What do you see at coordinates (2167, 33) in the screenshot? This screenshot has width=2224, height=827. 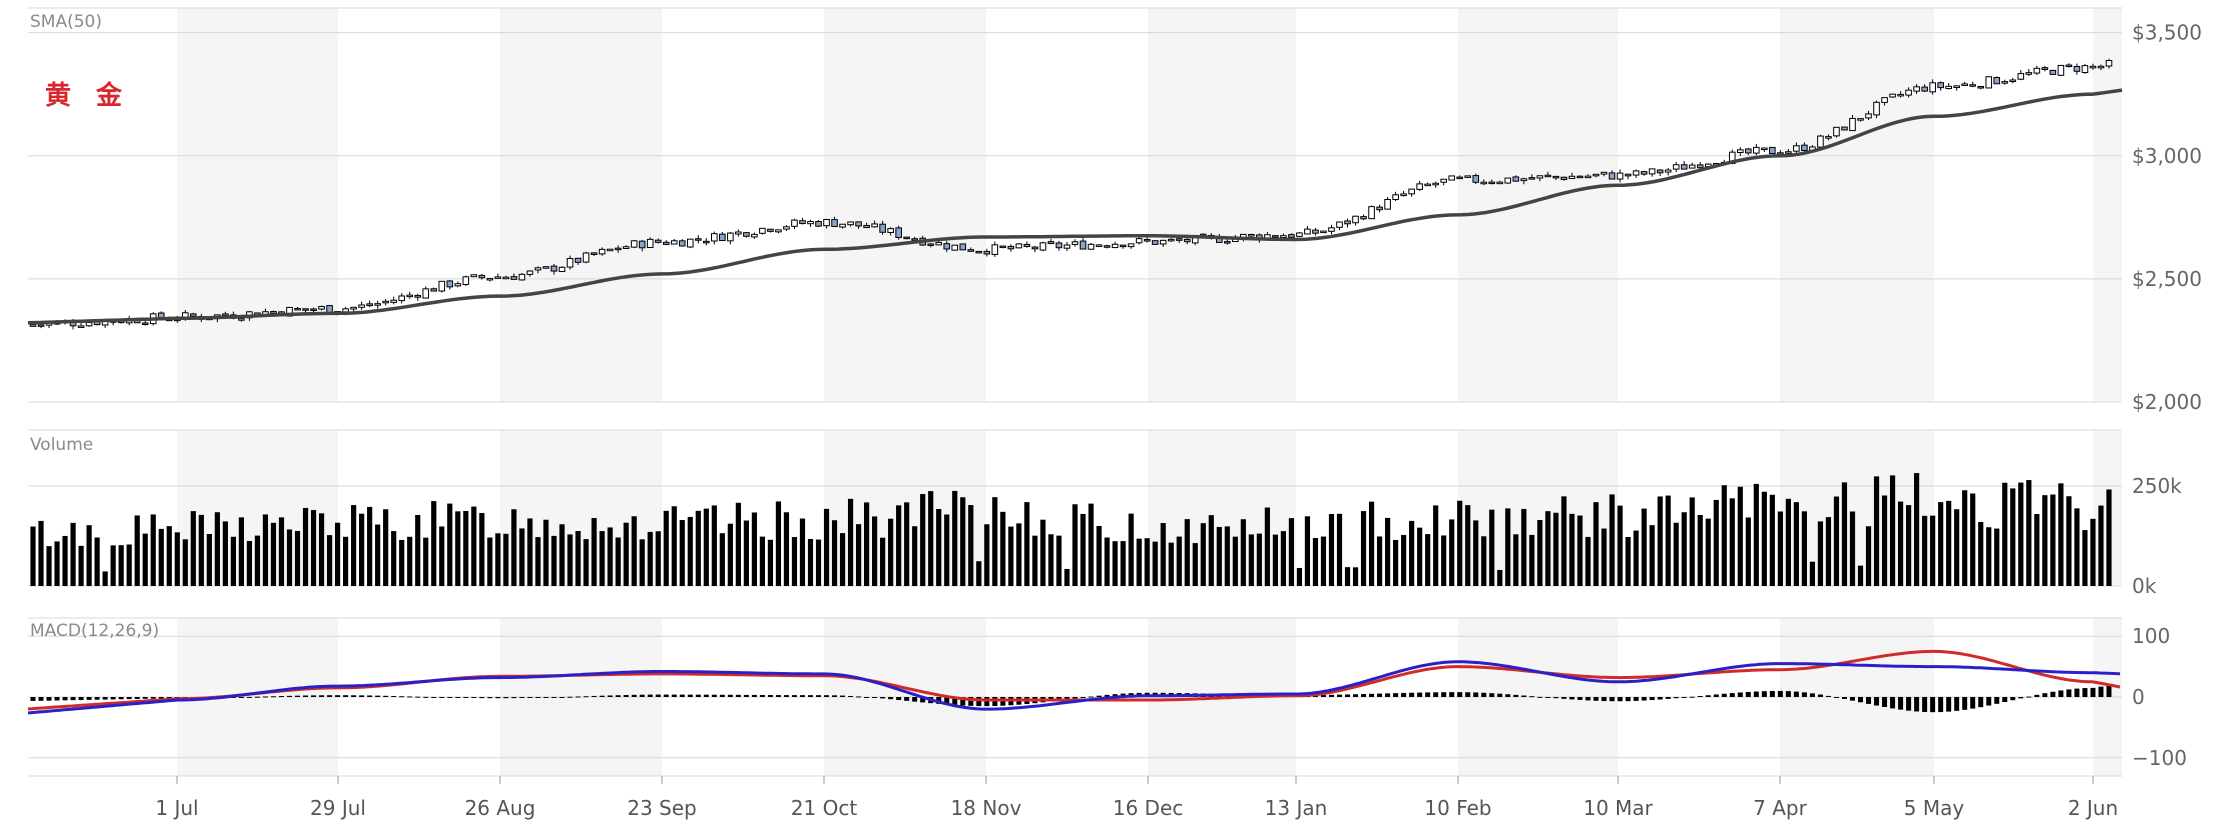 I see `ytick-price-3: $3,500` at bounding box center [2167, 33].